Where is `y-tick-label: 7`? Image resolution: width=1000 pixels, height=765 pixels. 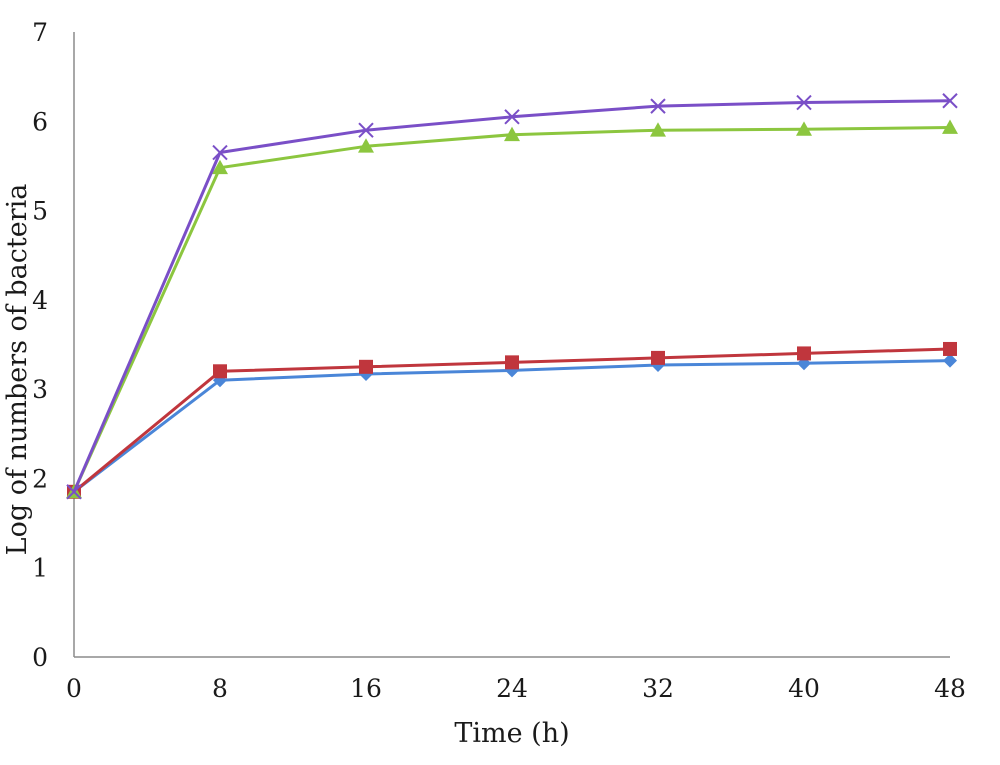
y-tick-label: 7 is located at coordinates (40, 32).